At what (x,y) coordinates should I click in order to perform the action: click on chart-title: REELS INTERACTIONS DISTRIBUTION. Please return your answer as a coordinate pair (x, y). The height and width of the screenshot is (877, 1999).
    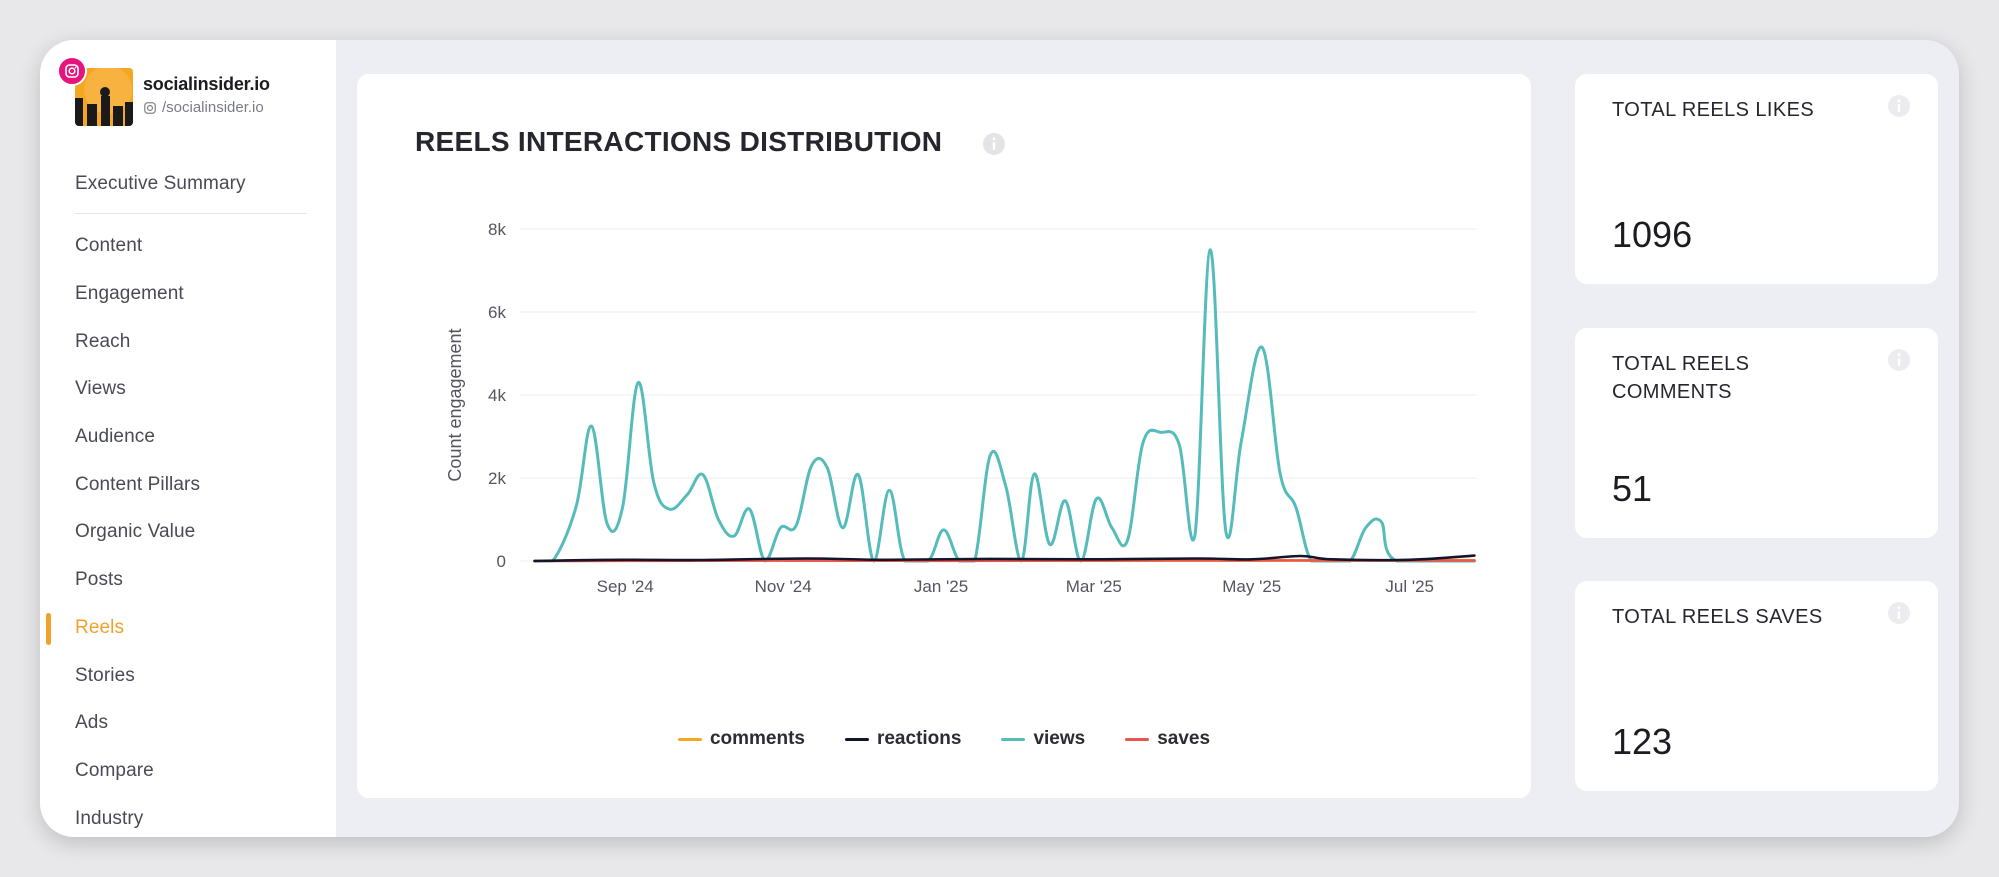
    Looking at the image, I should click on (679, 141).